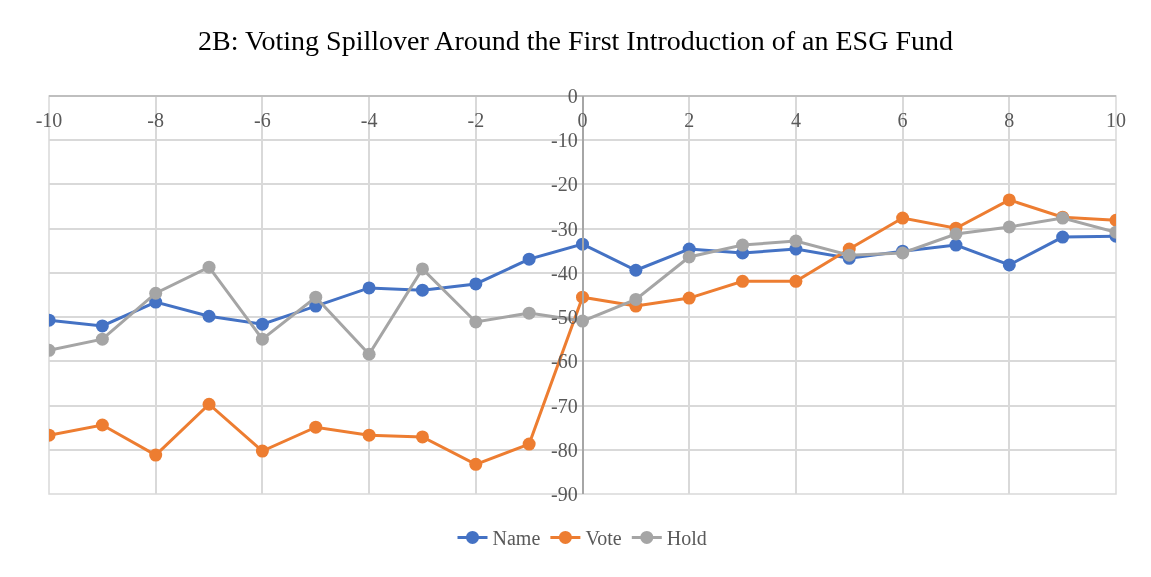 This screenshot has height=577, width=1151. I want to click on x-tick-label: 6, so click(902, 119).